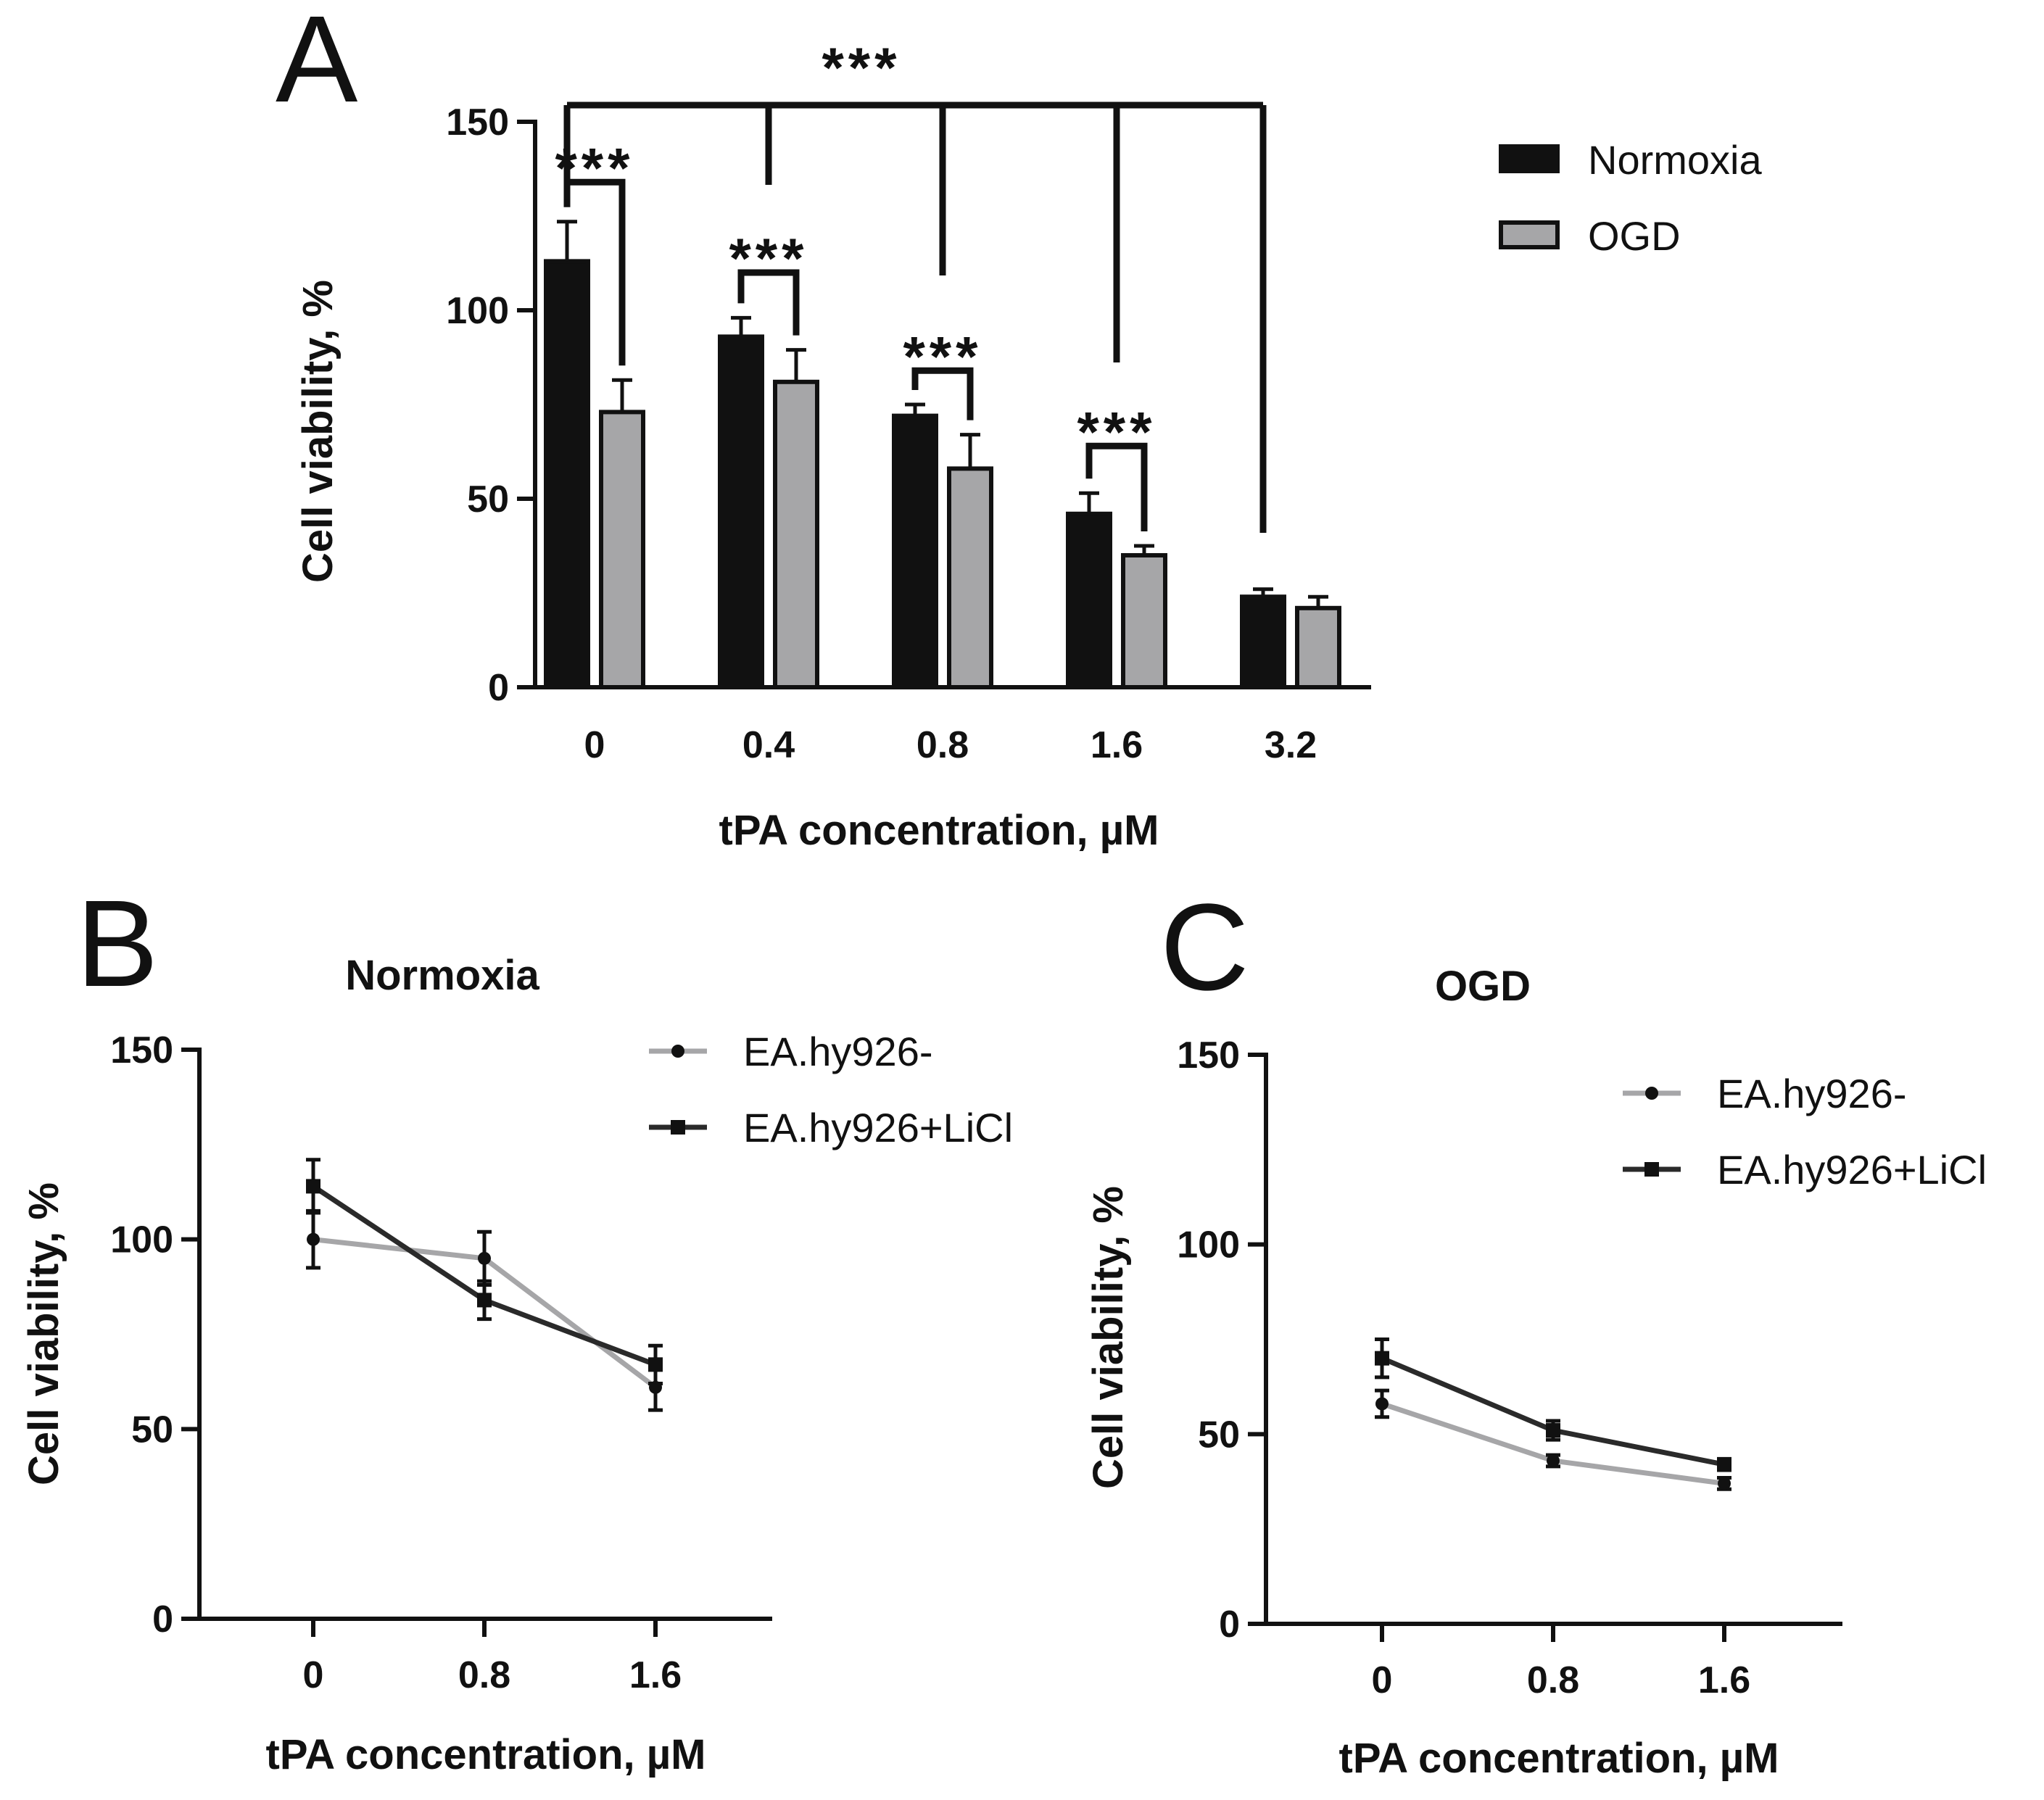 This screenshot has width=2044, height=1800. I want to click on panel-b-letter: B, so click(117, 944).